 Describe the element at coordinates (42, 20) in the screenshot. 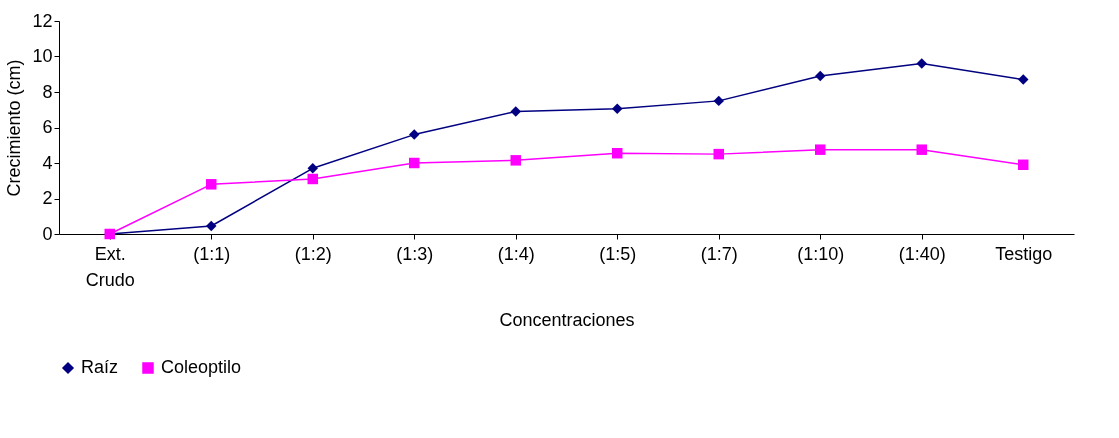

I see `y-tick-label: 12` at that location.